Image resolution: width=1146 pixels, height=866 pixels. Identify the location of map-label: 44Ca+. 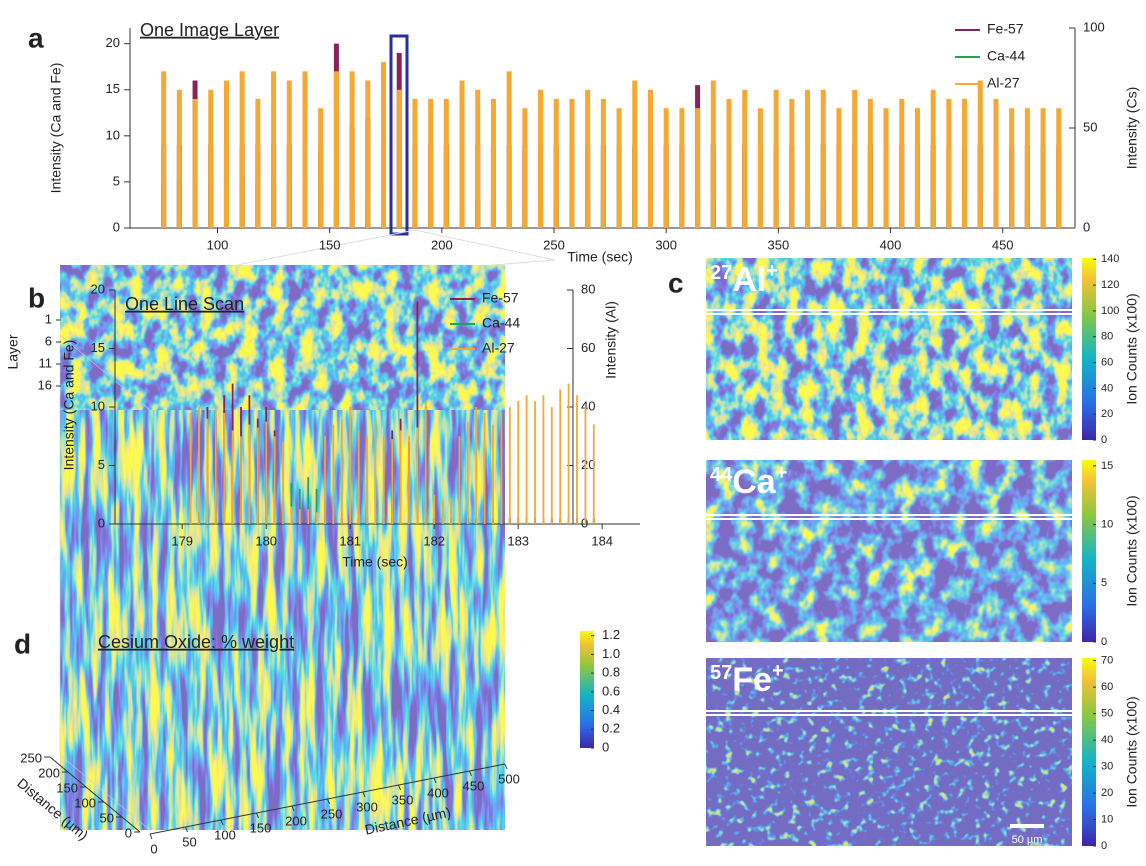
(748, 481).